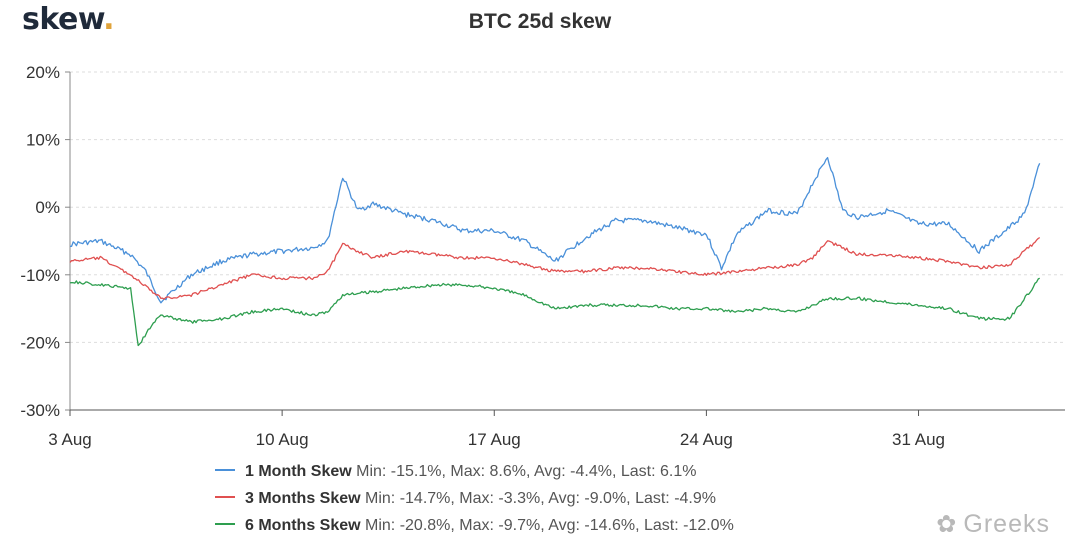 The height and width of the screenshot is (543, 1080). What do you see at coordinates (303, 525) in the screenshot?
I see `legend-series-name: 6 Months Skew` at bounding box center [303, 525].